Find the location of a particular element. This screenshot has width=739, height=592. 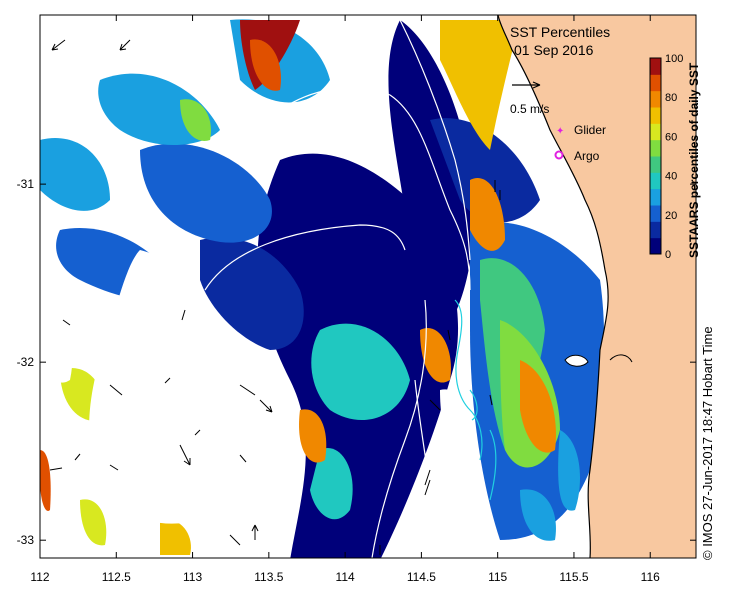

colorbar-tick-label: 100 is located at coordinates (674, 59).